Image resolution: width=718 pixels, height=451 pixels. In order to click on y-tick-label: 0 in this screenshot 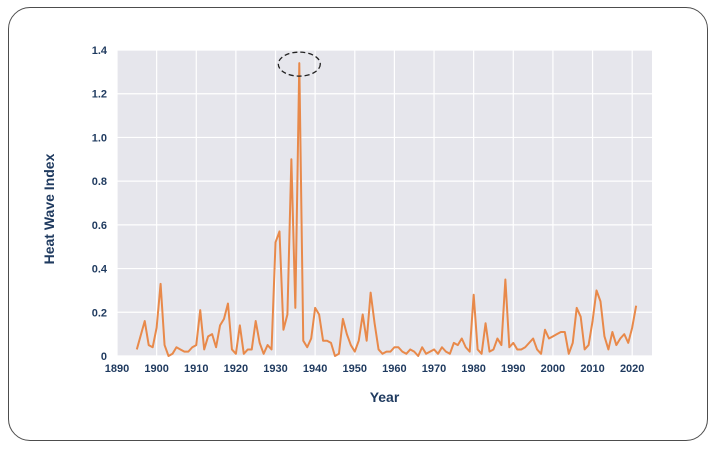, I will do `click(104, 357)`.